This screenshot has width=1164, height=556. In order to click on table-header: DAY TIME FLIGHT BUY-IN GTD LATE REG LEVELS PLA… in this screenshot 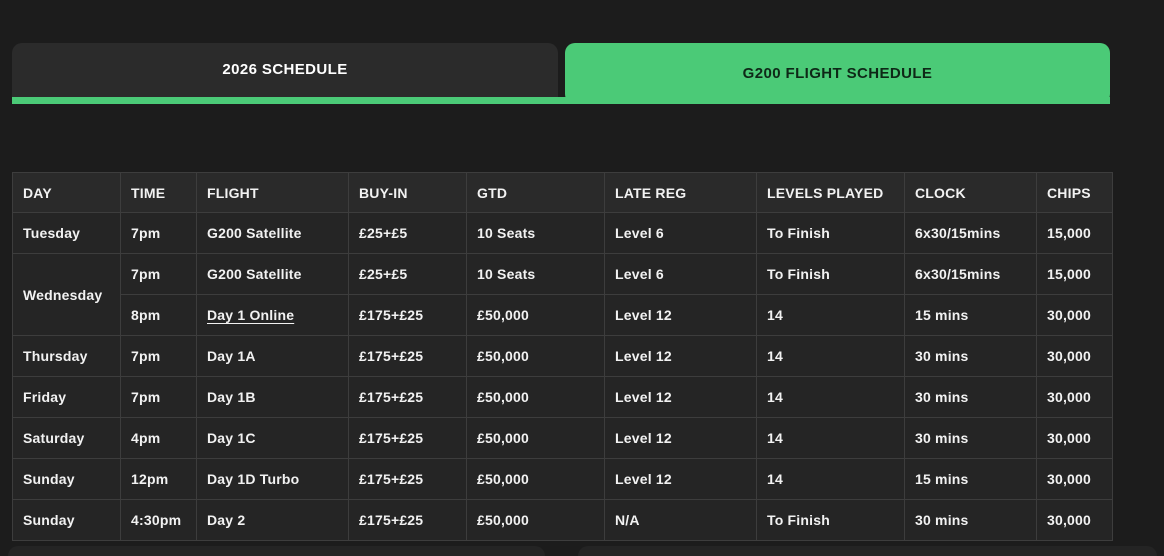, I will do `click(562, 192)`.